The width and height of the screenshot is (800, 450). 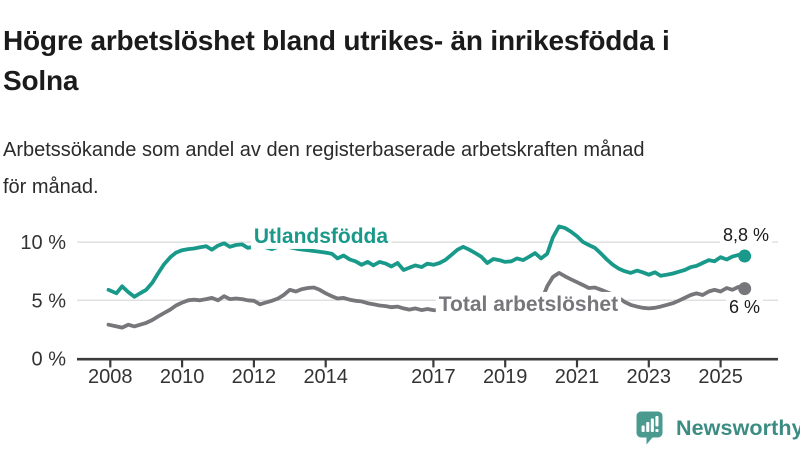 I want to click on newsworthy-logo: Newsworthy, so click(x=718, y=428).